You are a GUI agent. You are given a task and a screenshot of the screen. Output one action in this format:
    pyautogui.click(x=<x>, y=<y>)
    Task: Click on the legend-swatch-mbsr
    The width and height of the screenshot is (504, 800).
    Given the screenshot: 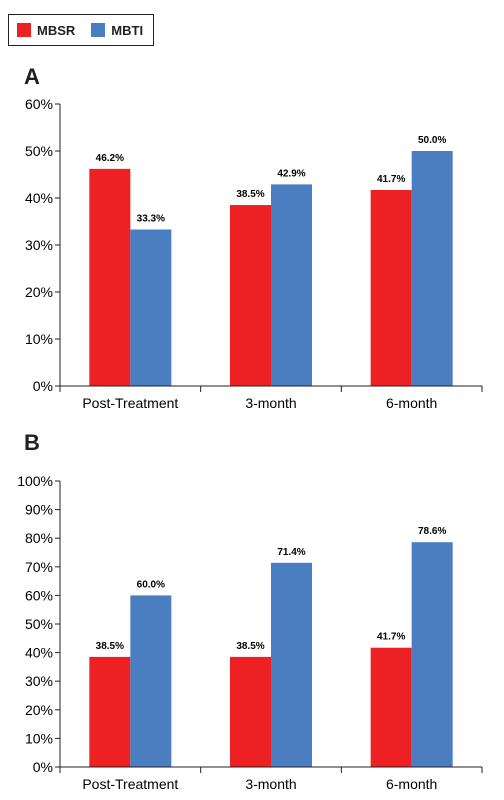 What is the action you would take?
    pyautogui.click(x=24, y=30)
    